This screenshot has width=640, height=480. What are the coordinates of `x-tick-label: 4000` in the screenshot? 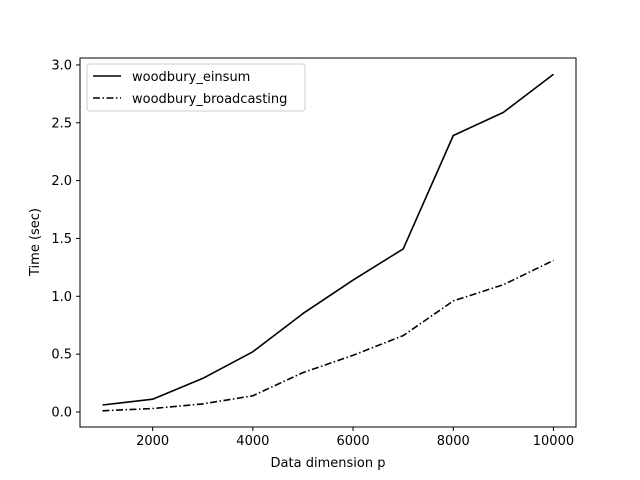 It's located at (252, 441).